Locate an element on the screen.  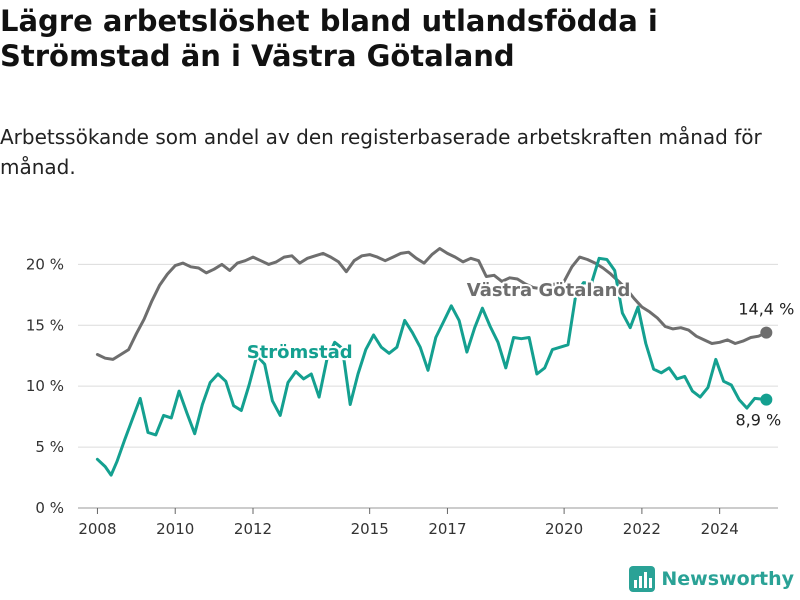
x-tick-label: 2008 is located at coordinates (97, 529).